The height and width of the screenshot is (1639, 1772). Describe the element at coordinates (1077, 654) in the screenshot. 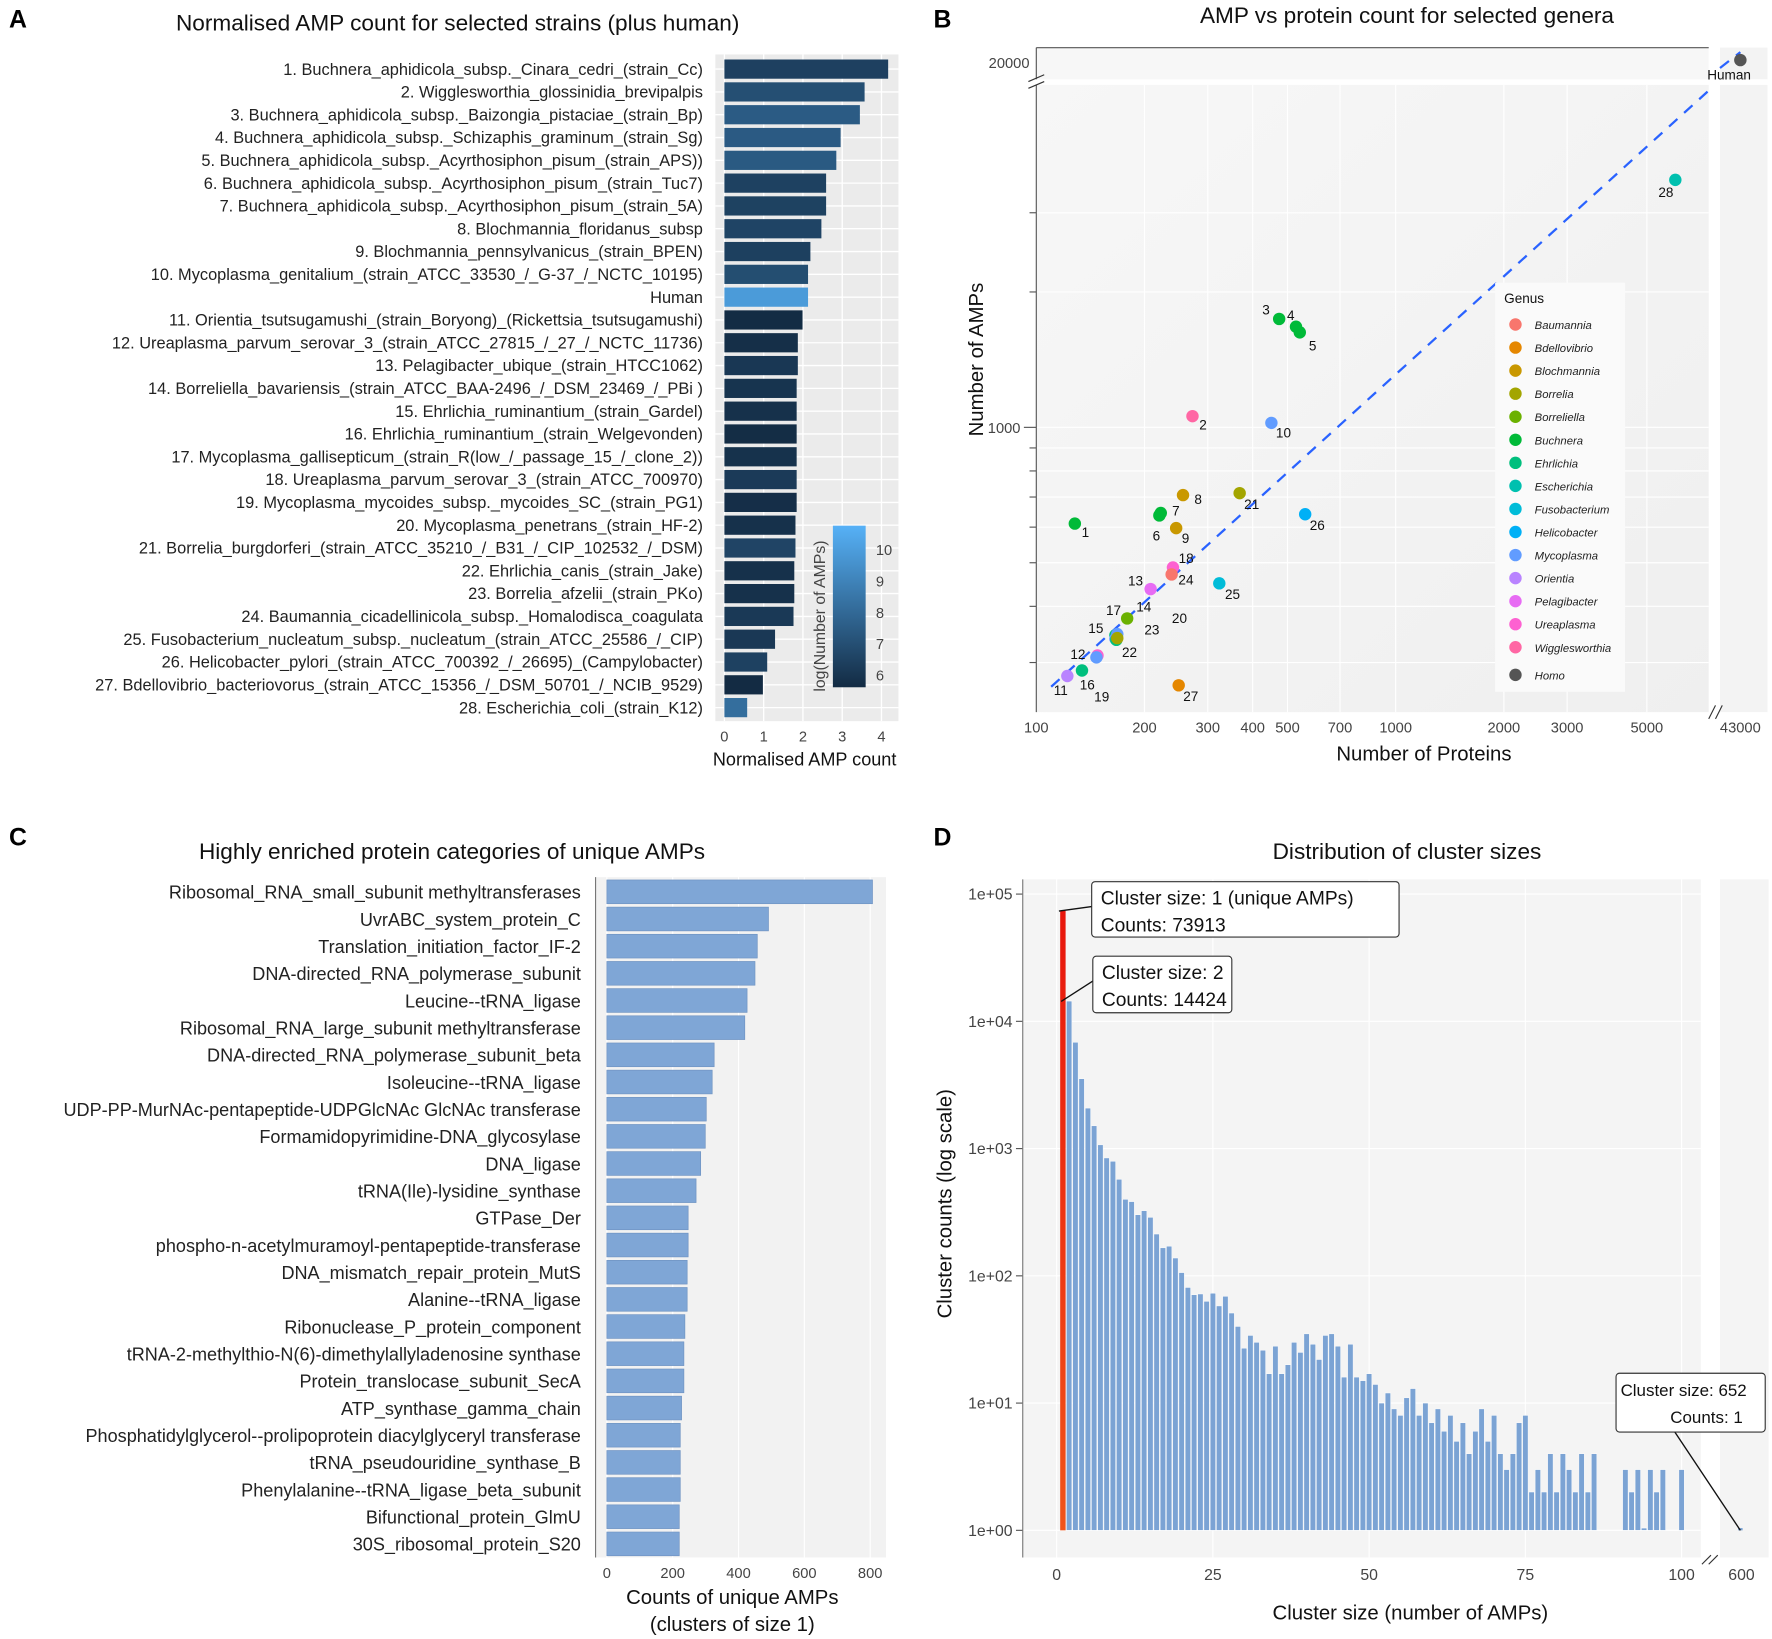

I see `point-label: 12` at that location.